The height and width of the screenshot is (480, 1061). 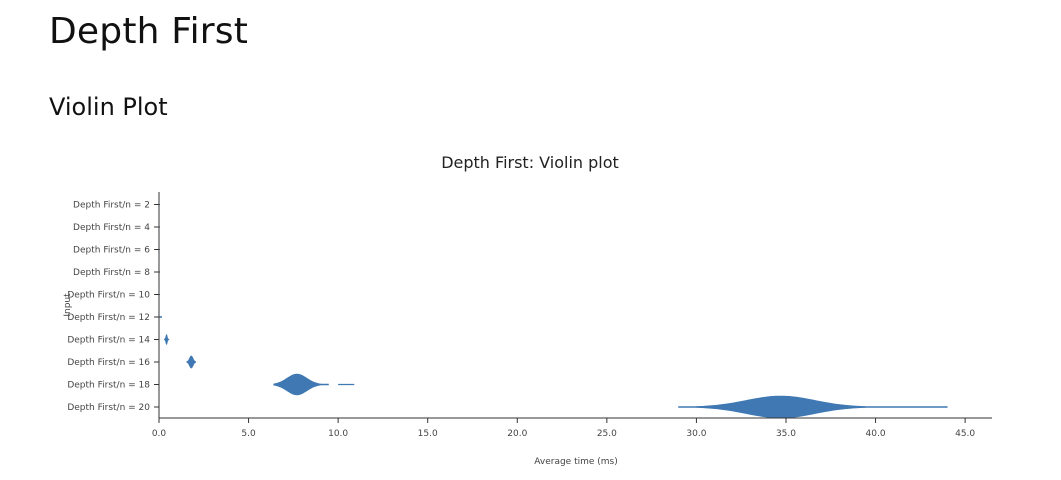 What do you see at coordinates (149, 31) in the screenshot?
I see `page-title: Depth First` at bounding box center [149, 31].